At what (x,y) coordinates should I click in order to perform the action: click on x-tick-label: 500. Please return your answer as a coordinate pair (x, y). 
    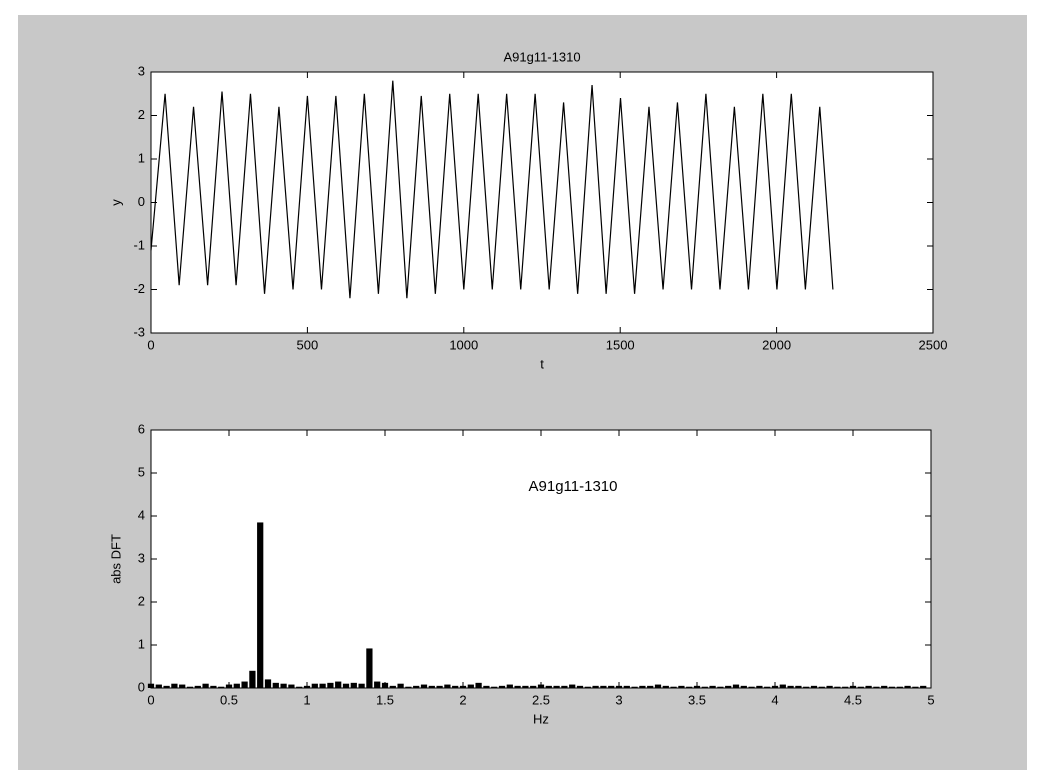
    Looking at the image, I should click on (308, 344).